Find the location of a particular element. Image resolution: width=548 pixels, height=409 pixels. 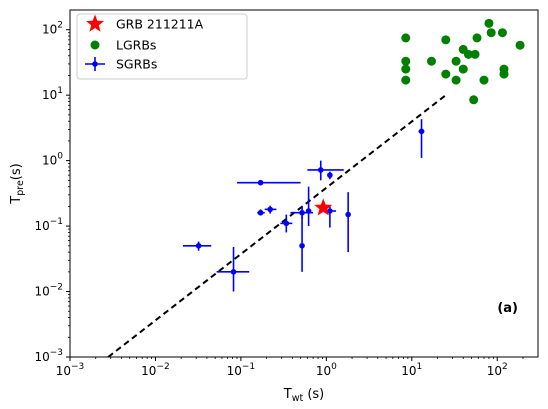

x-tick-exp-5: 2 is located at coordinates (505, 367).